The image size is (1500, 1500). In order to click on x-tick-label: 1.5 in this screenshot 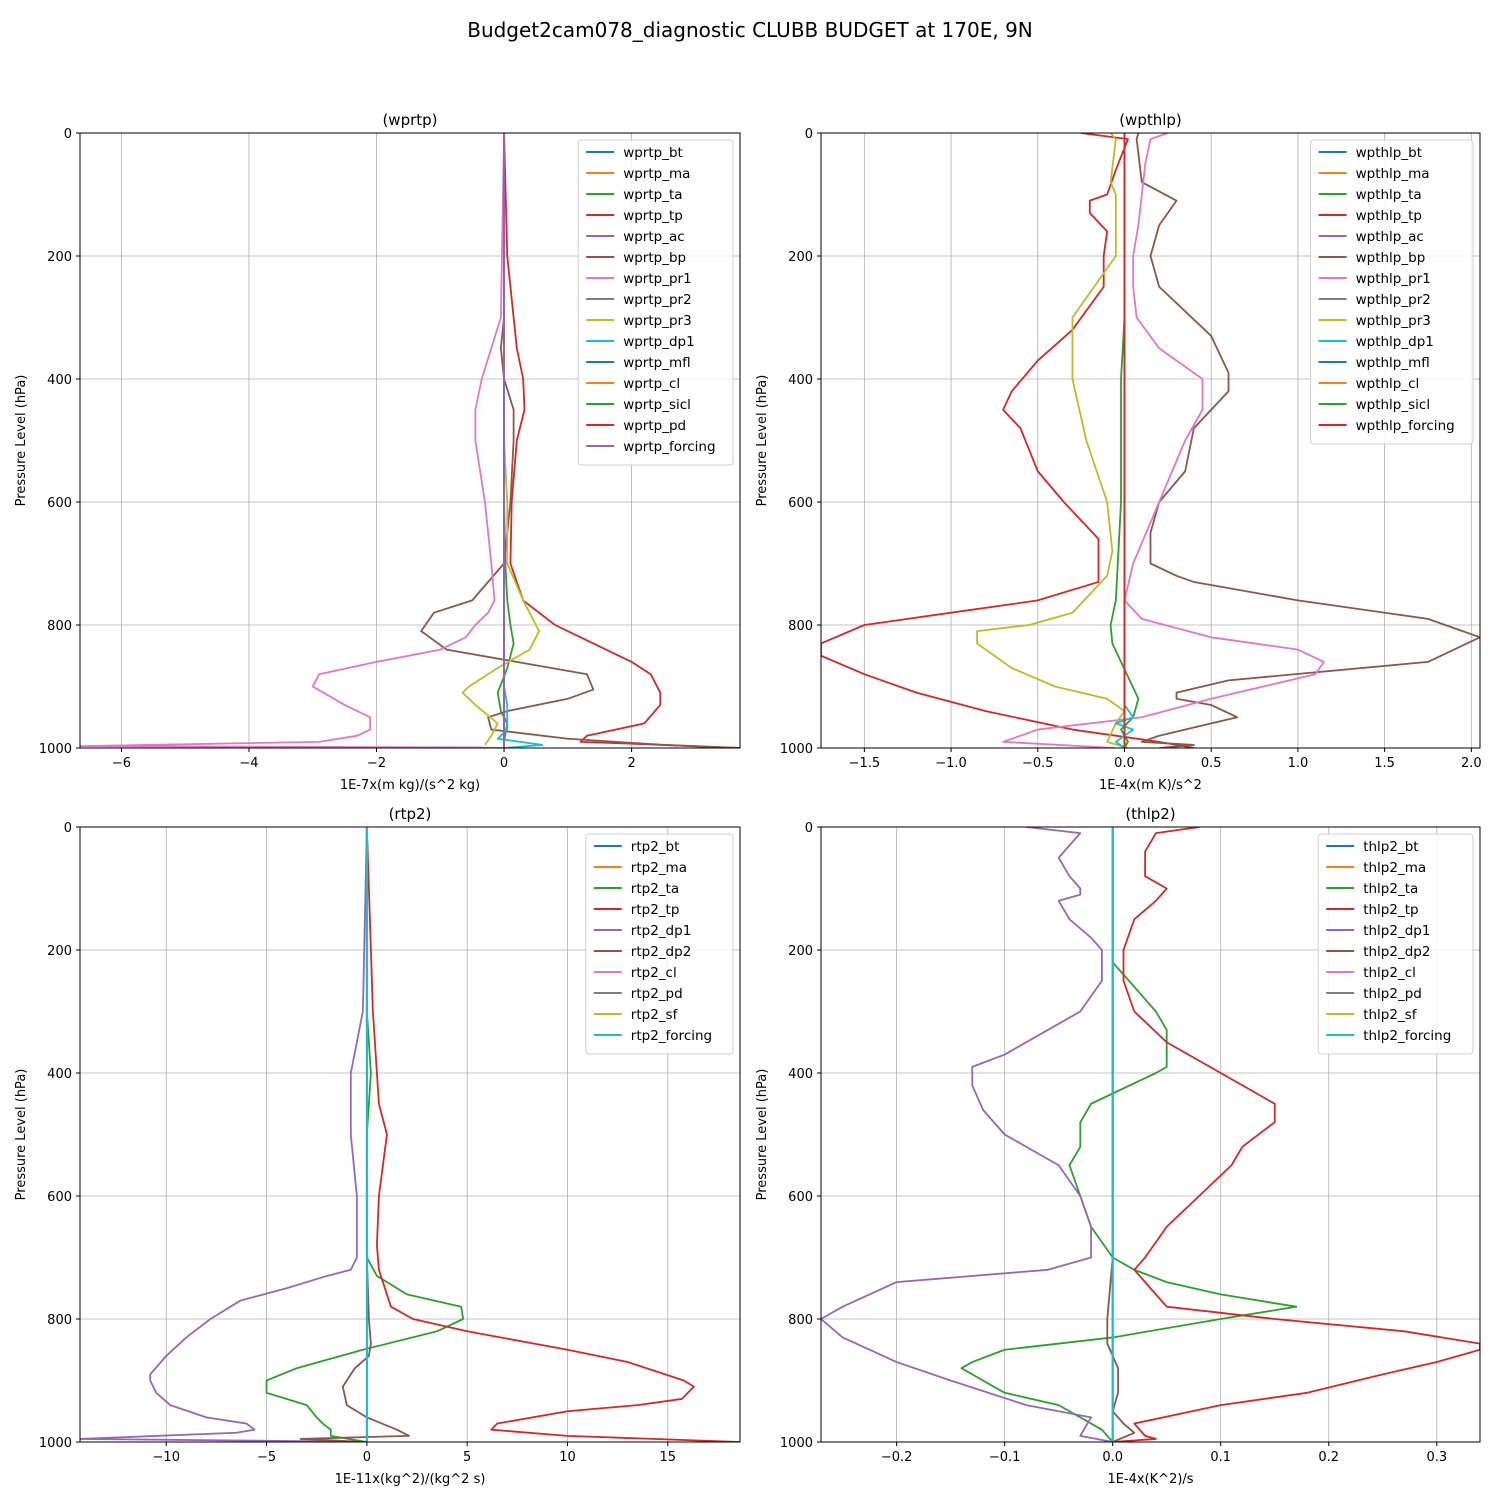, I will do `click(1384, 763)`.